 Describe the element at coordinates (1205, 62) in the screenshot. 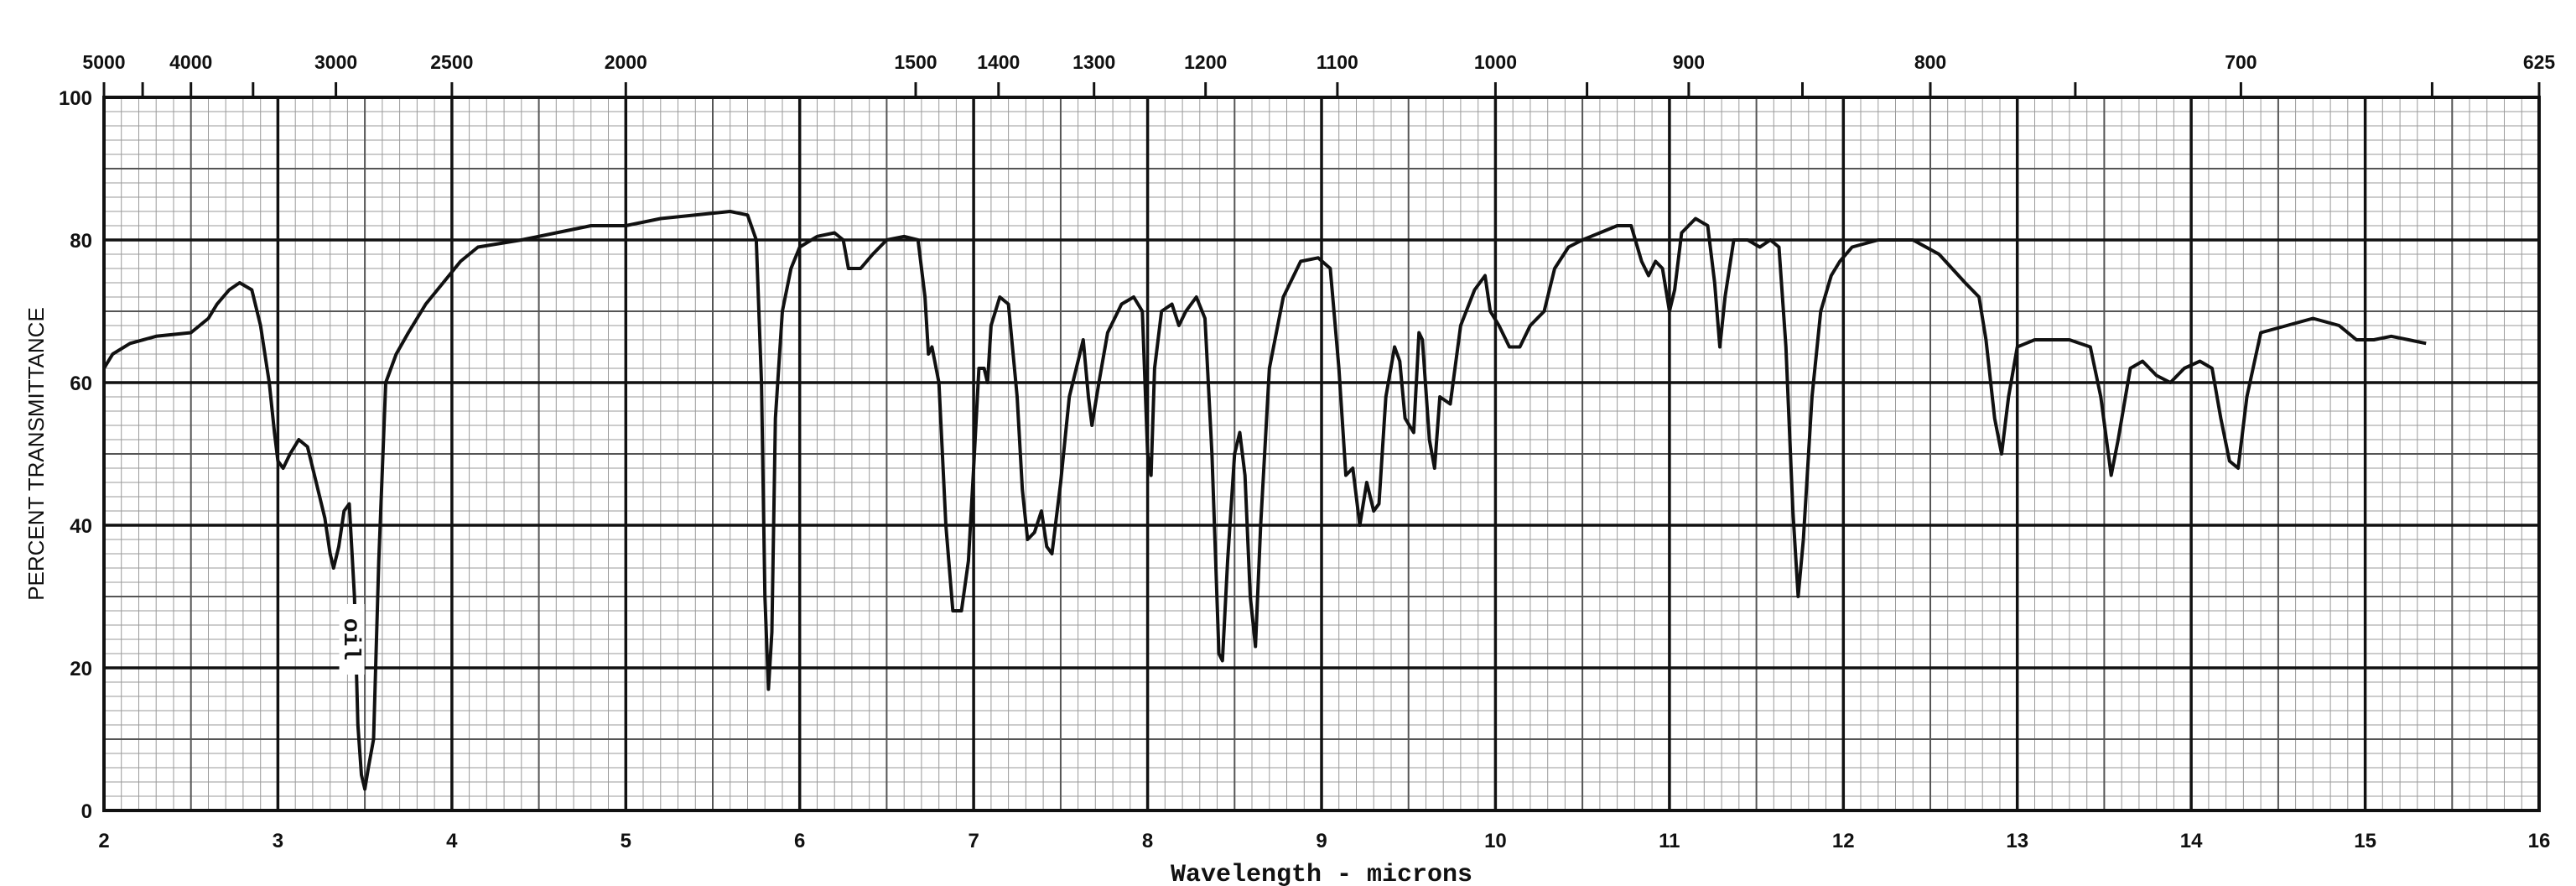

I see `top-axis-label: 1200` at that location.